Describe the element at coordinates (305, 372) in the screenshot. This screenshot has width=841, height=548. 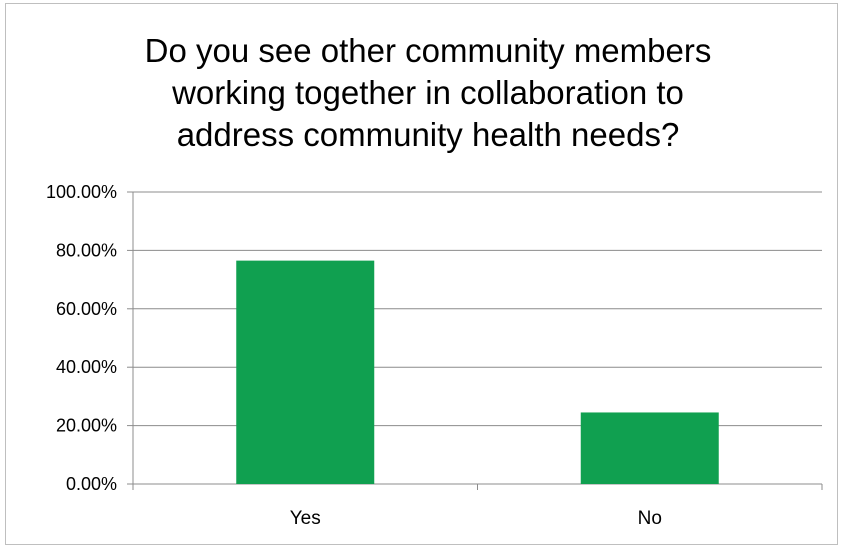
I see `bar-yes` at that location.